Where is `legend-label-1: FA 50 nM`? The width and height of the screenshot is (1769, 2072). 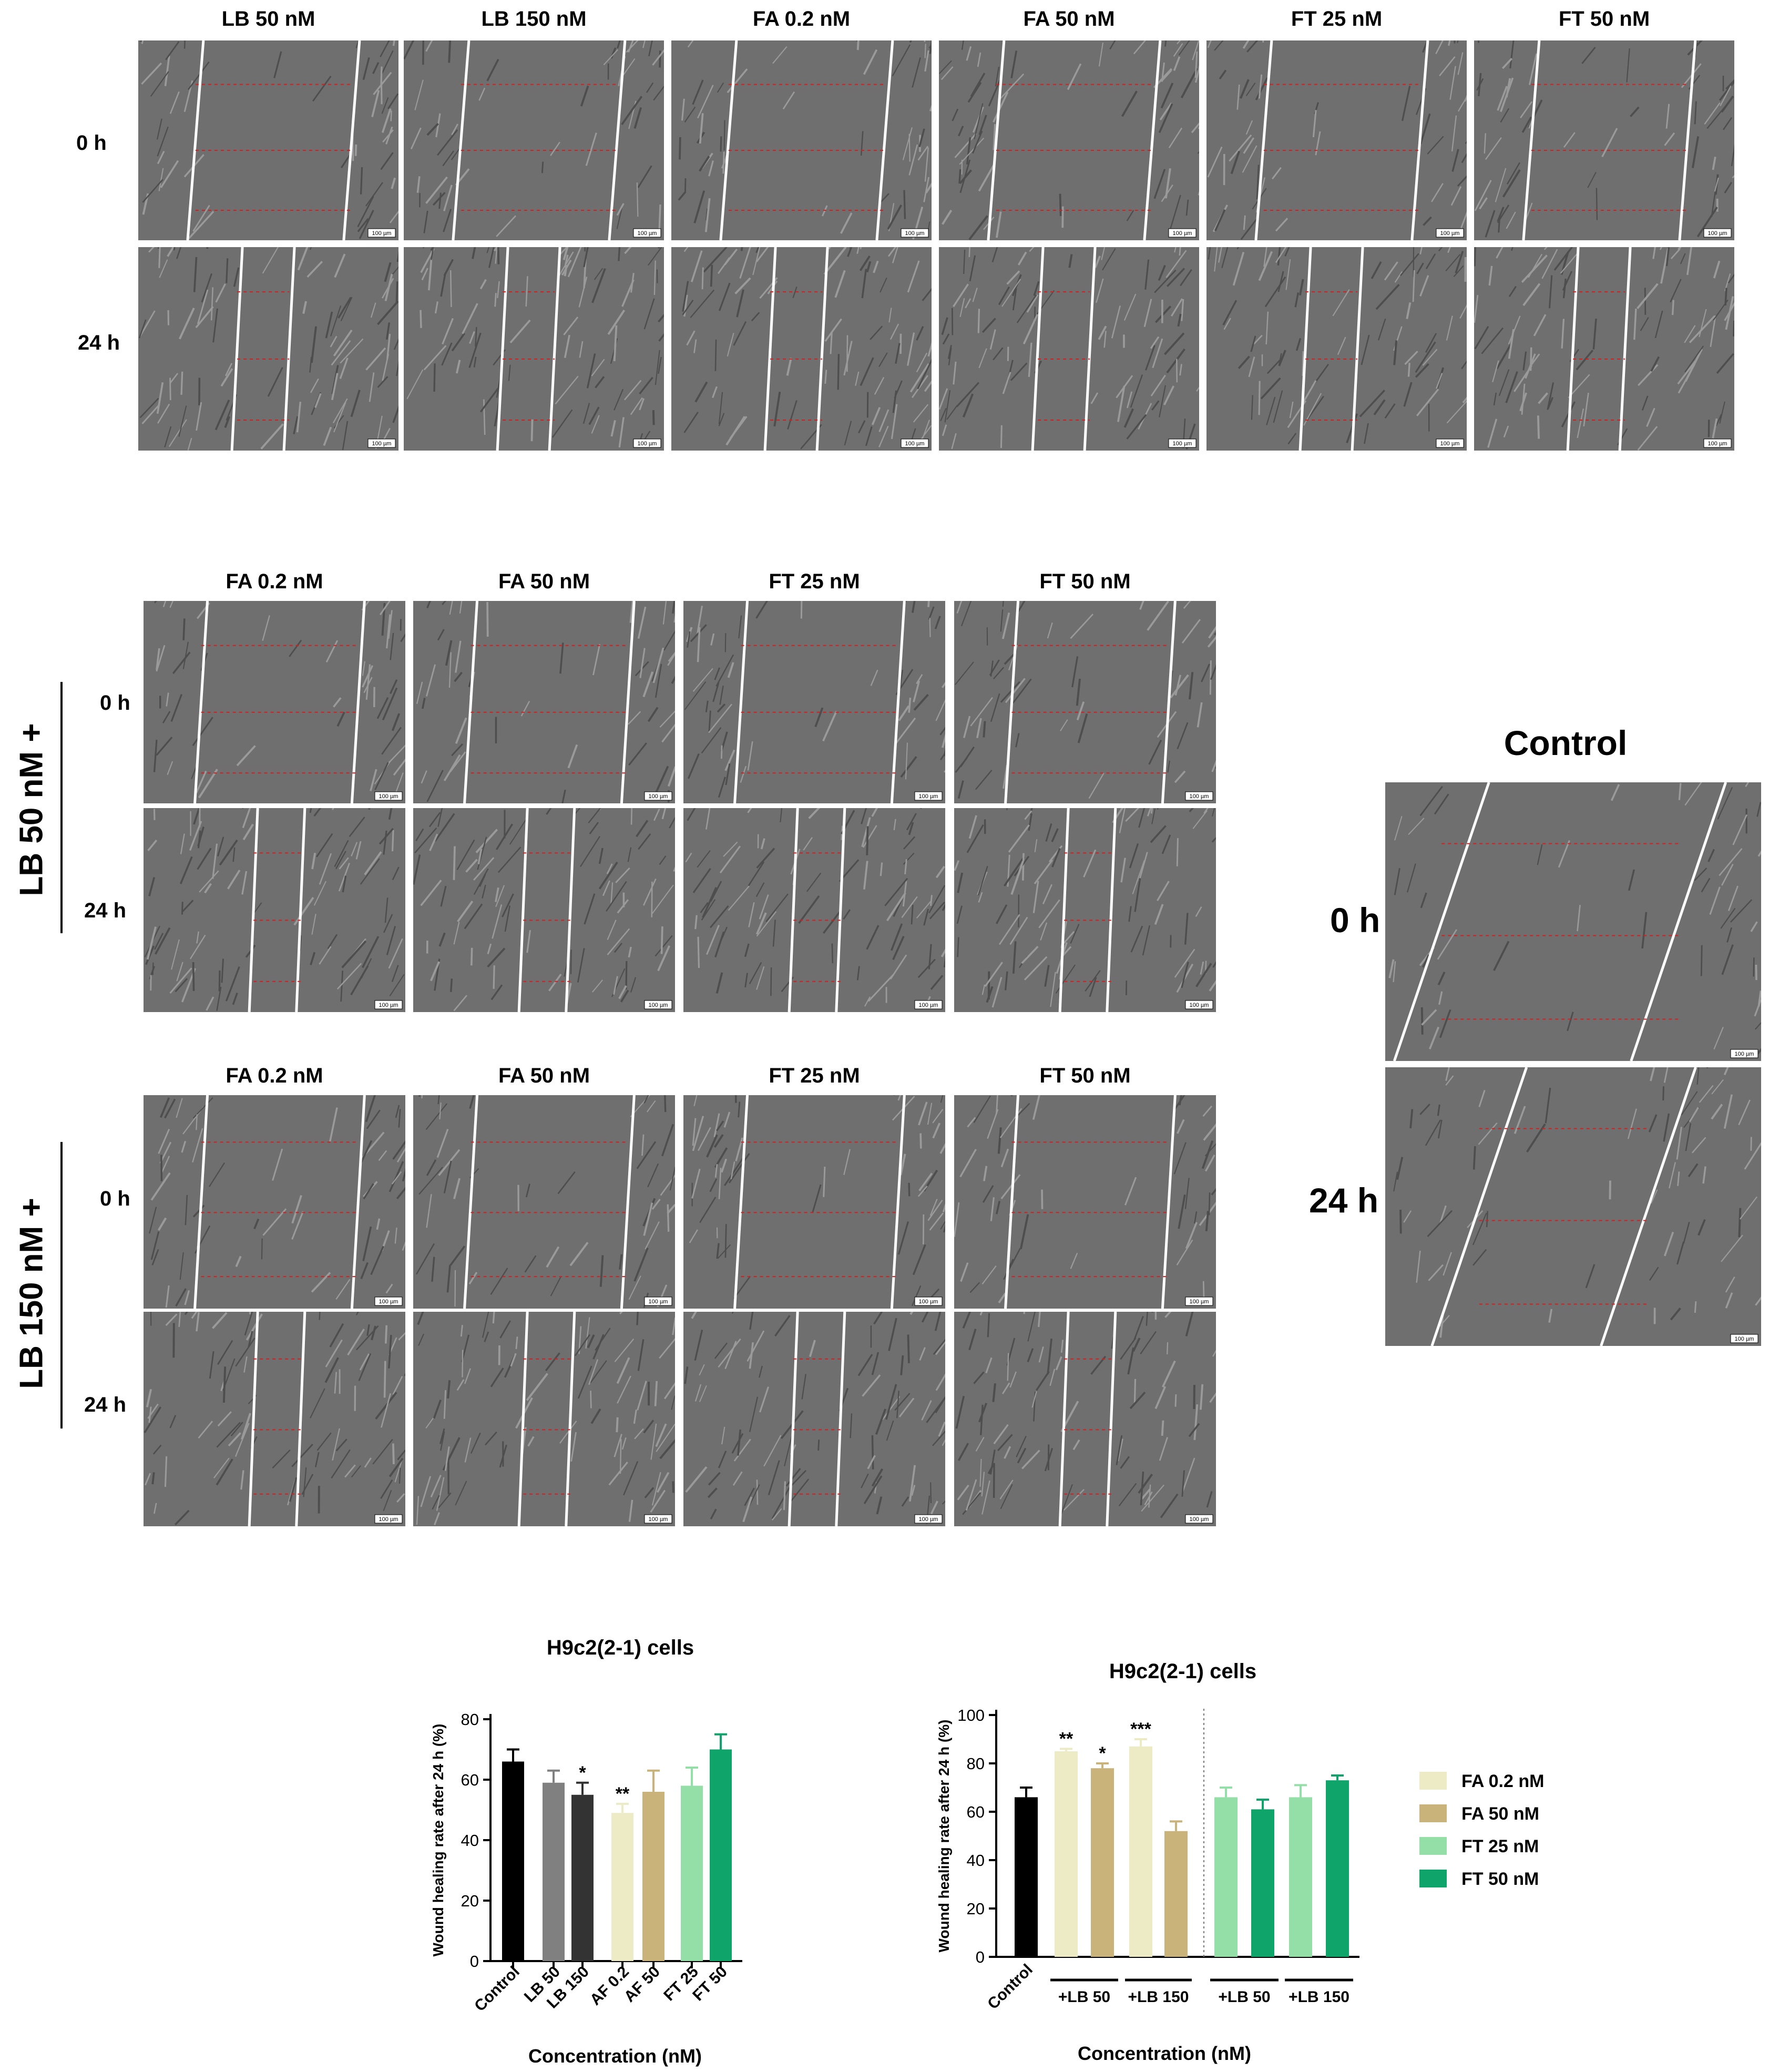
legend-label-1: FA 50 nM is located at coordinates (1500, 1814).